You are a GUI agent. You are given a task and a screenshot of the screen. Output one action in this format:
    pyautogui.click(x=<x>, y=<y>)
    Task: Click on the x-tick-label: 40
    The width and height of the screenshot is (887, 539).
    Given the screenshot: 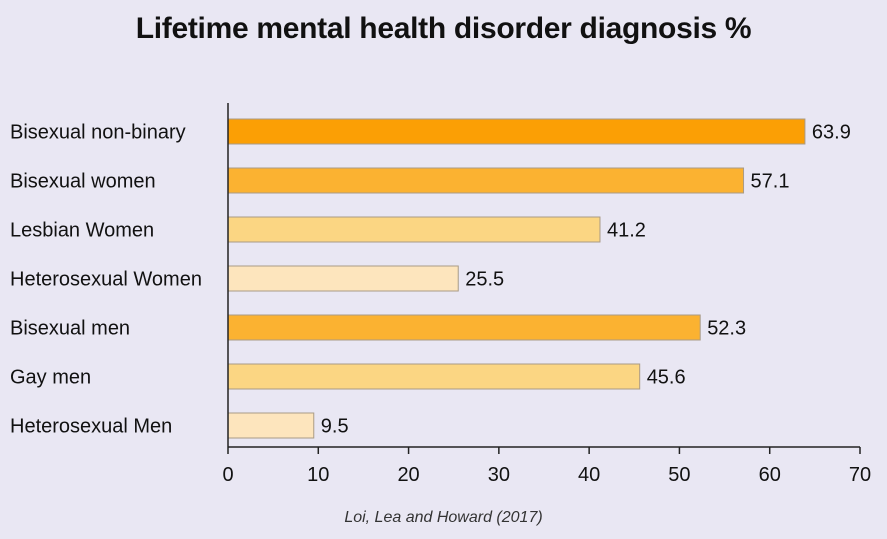 What is the action you would take?
    pyautogui.click(x=589, y=475)
    